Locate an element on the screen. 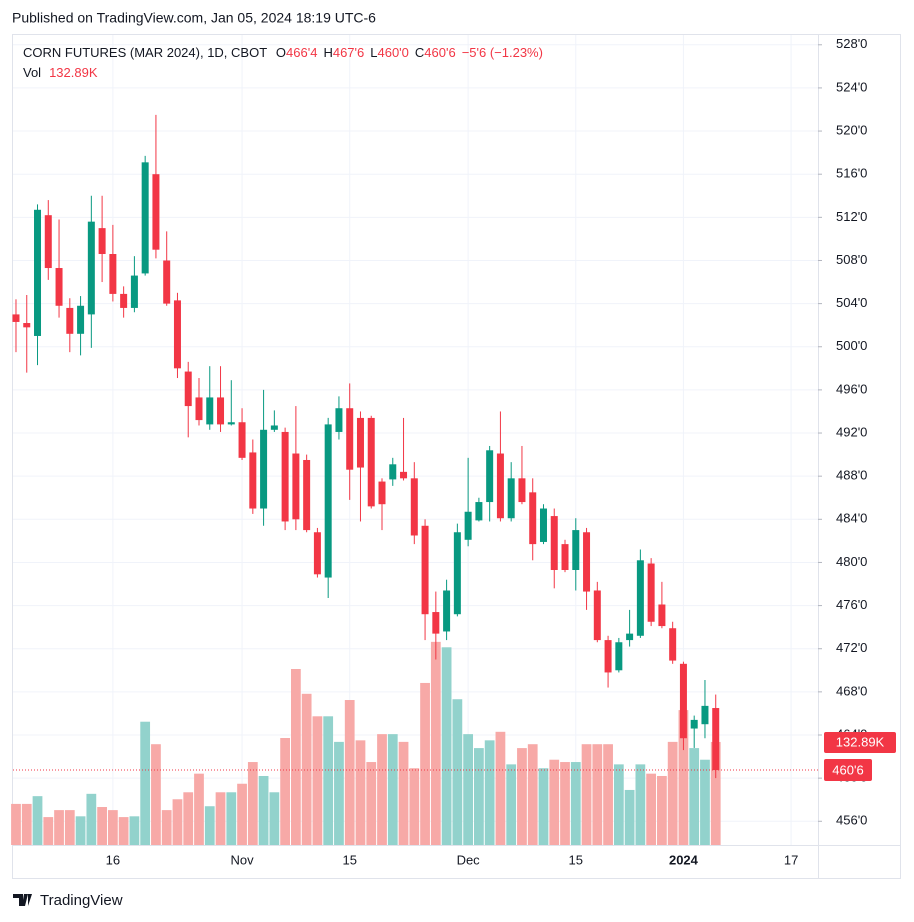 This screenshot has width=914, height=922. volume-label: 132.89K is located at coordinates (860, 741).